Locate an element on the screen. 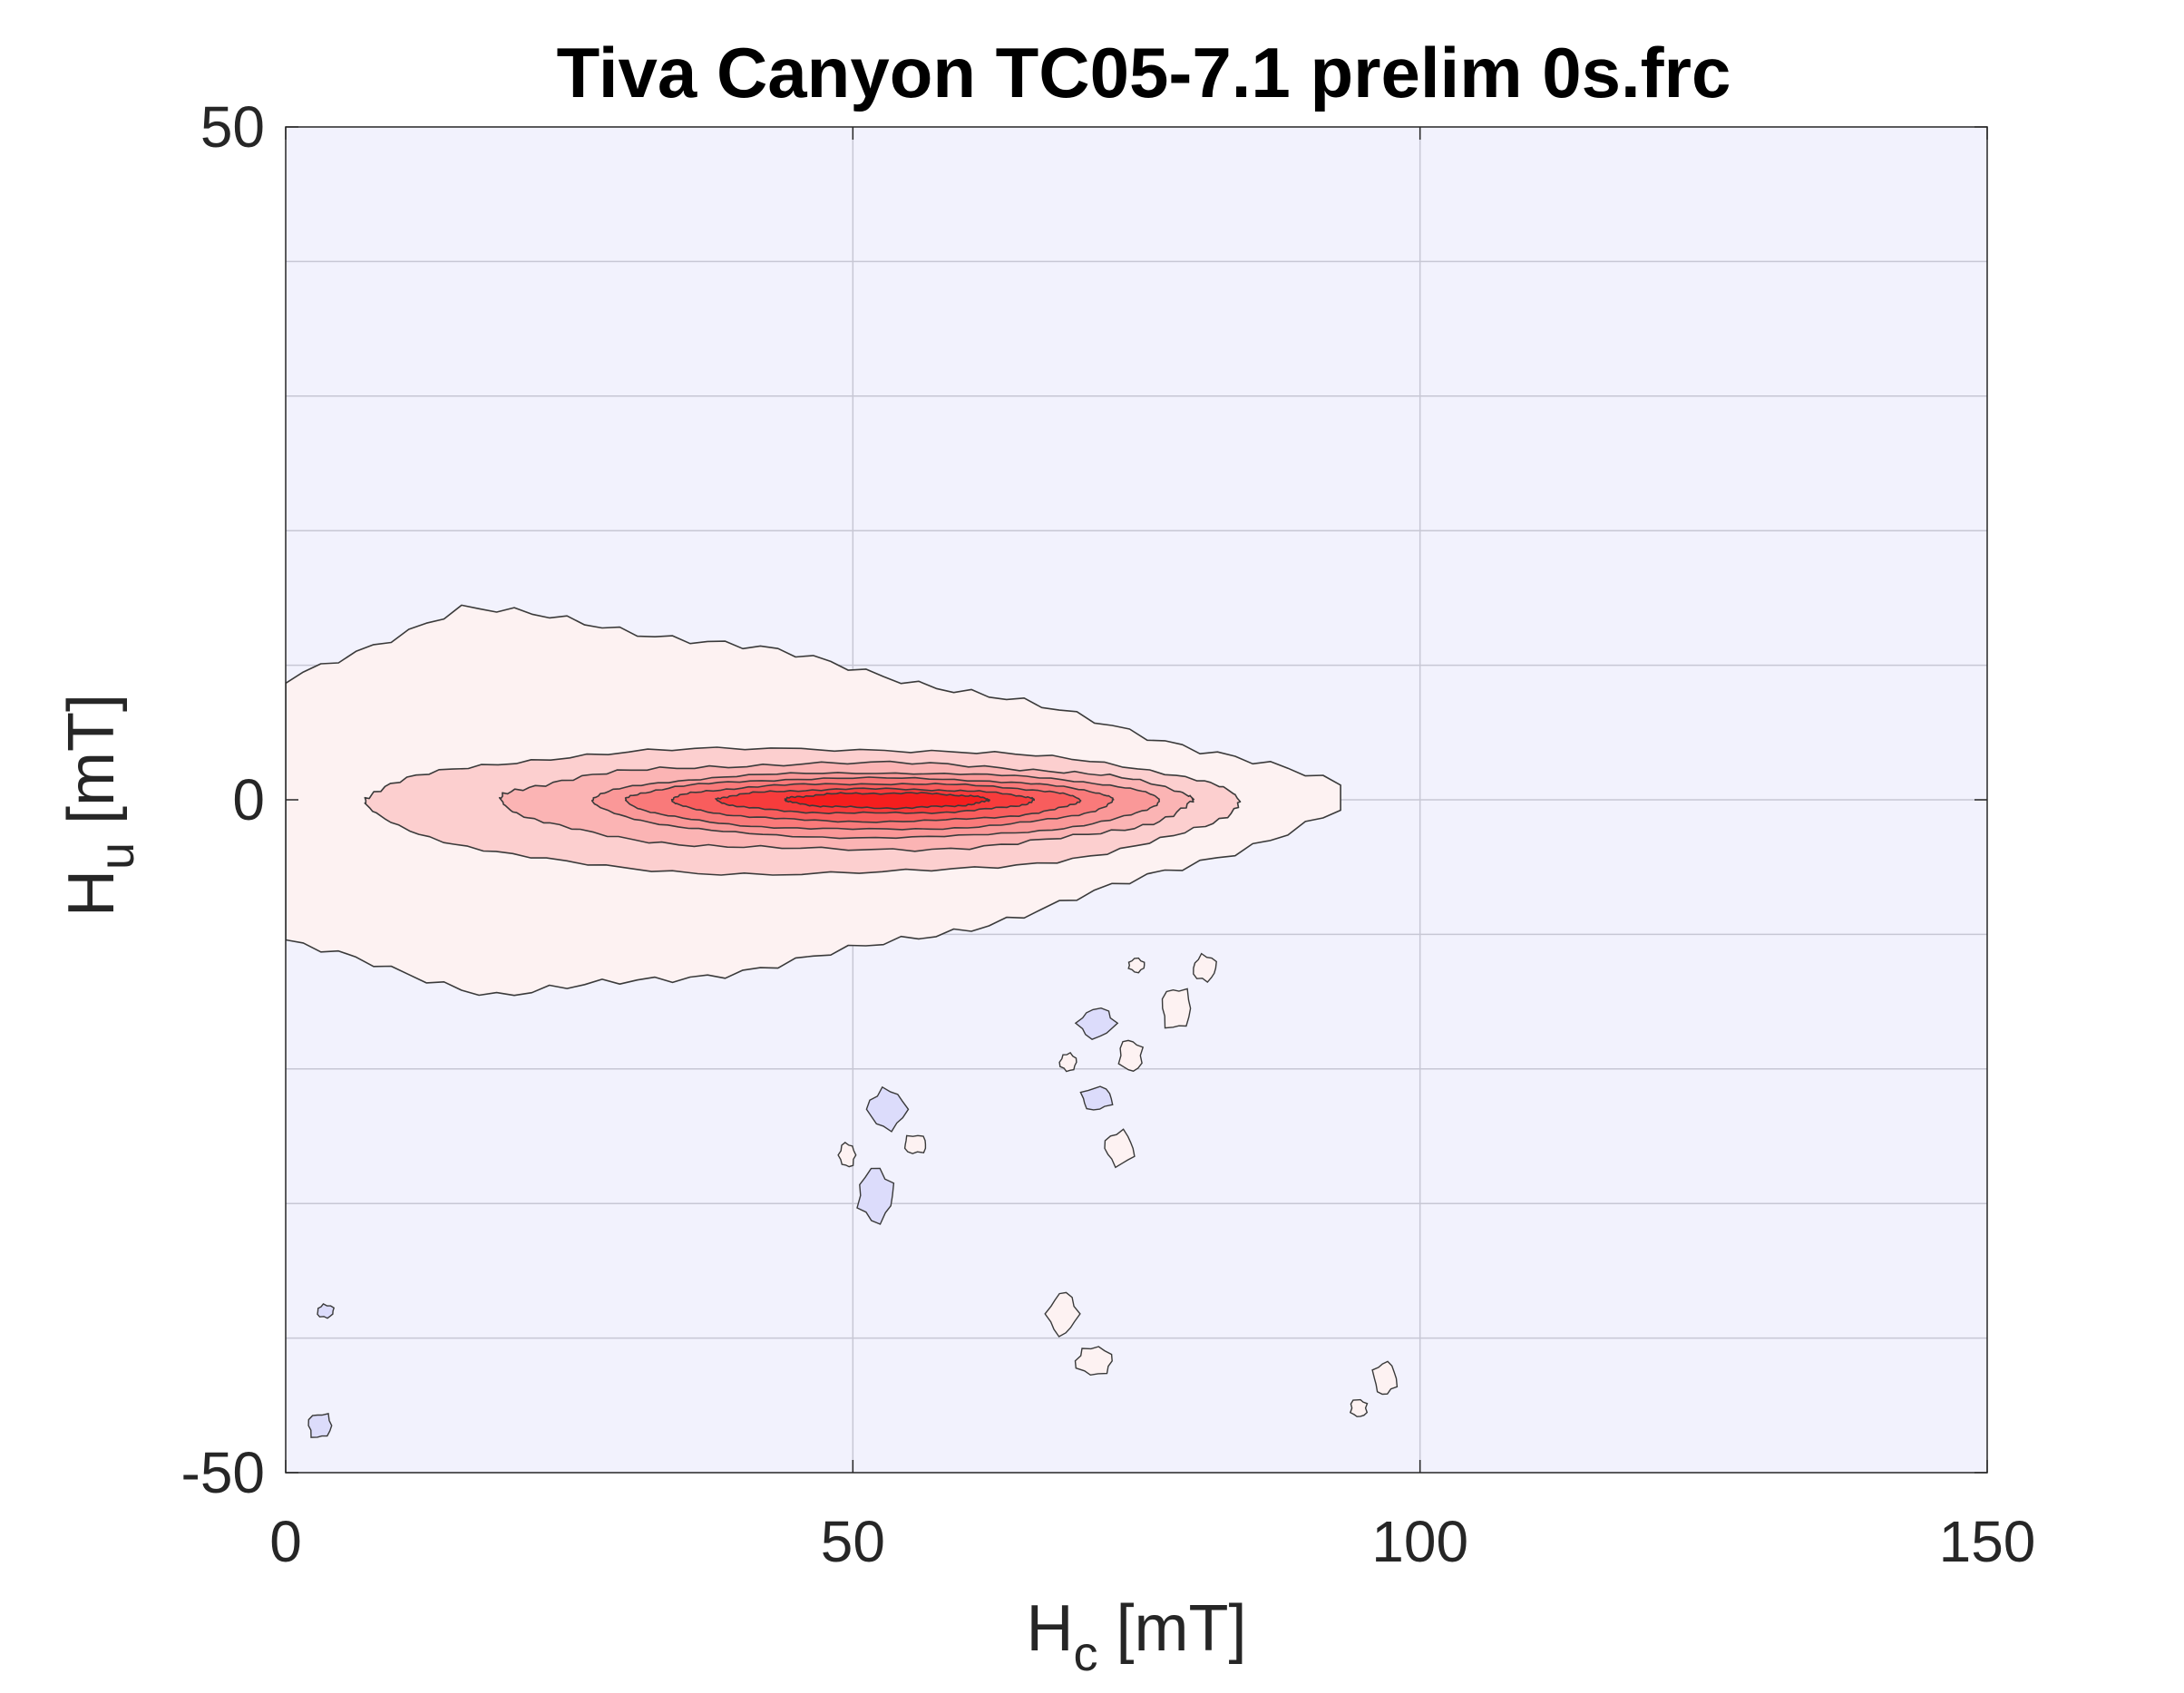  x-tick-label: 100 is located at coordinates (1419, 1541).